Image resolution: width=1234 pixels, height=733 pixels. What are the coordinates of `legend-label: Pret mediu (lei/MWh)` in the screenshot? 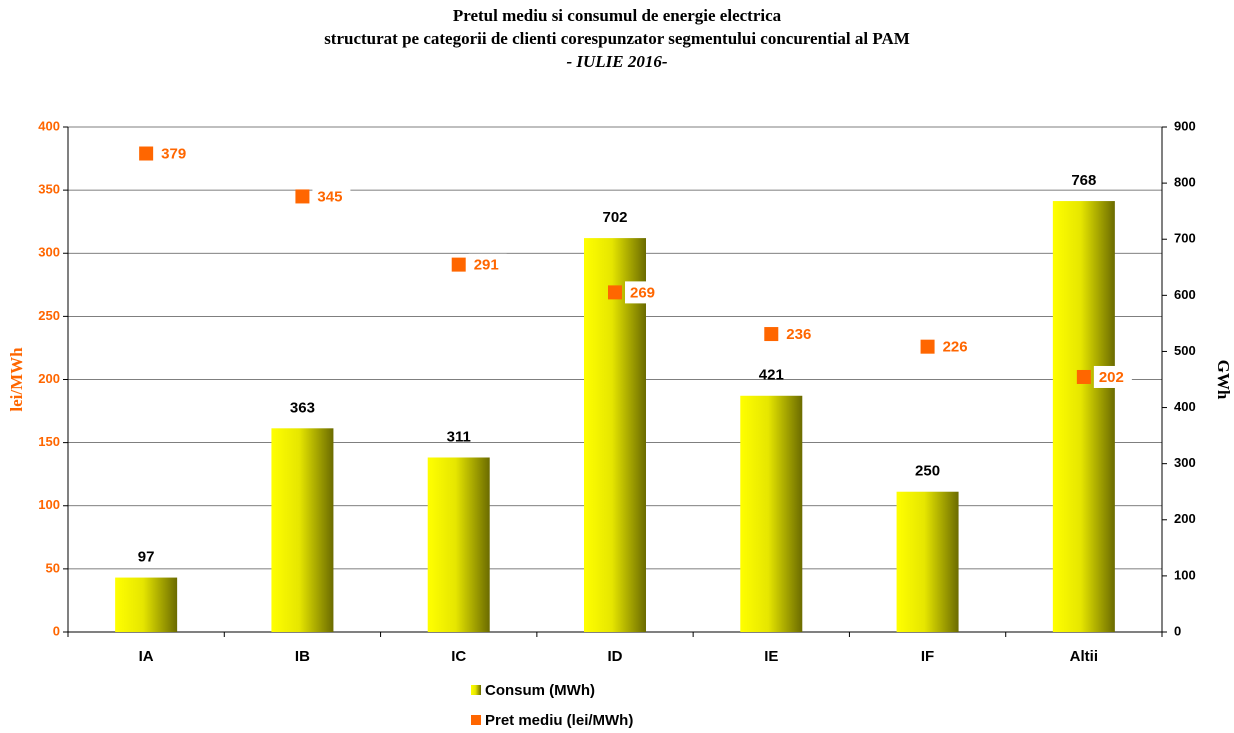 It's located at (559, 720).